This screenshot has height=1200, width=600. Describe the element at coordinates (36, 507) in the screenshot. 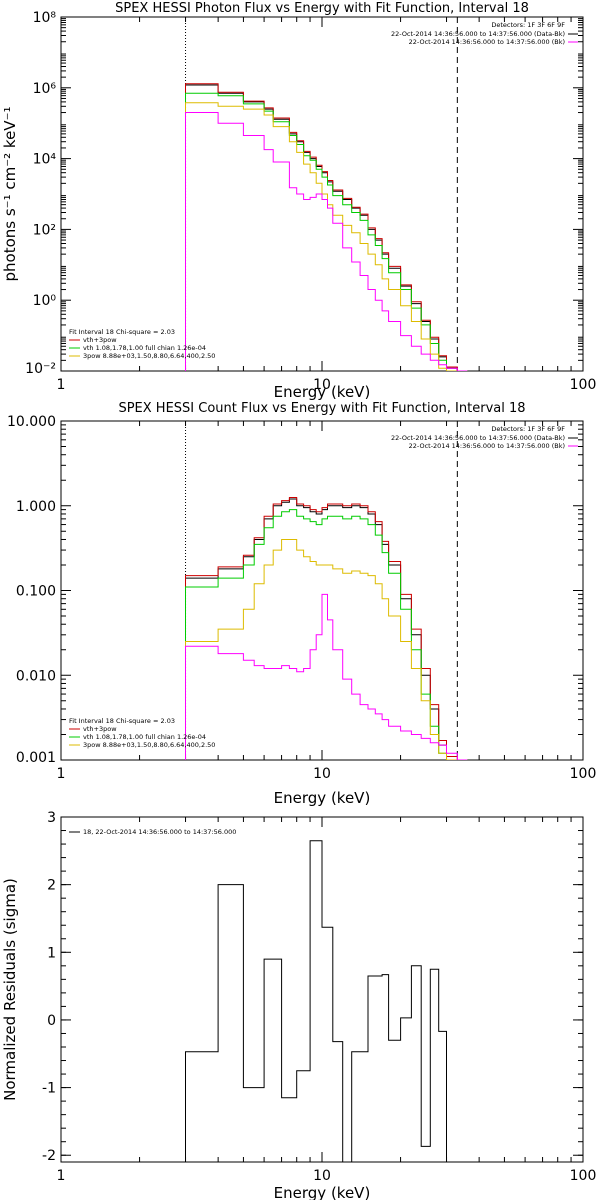

I see `y-tick-label: 1.000` at that location.